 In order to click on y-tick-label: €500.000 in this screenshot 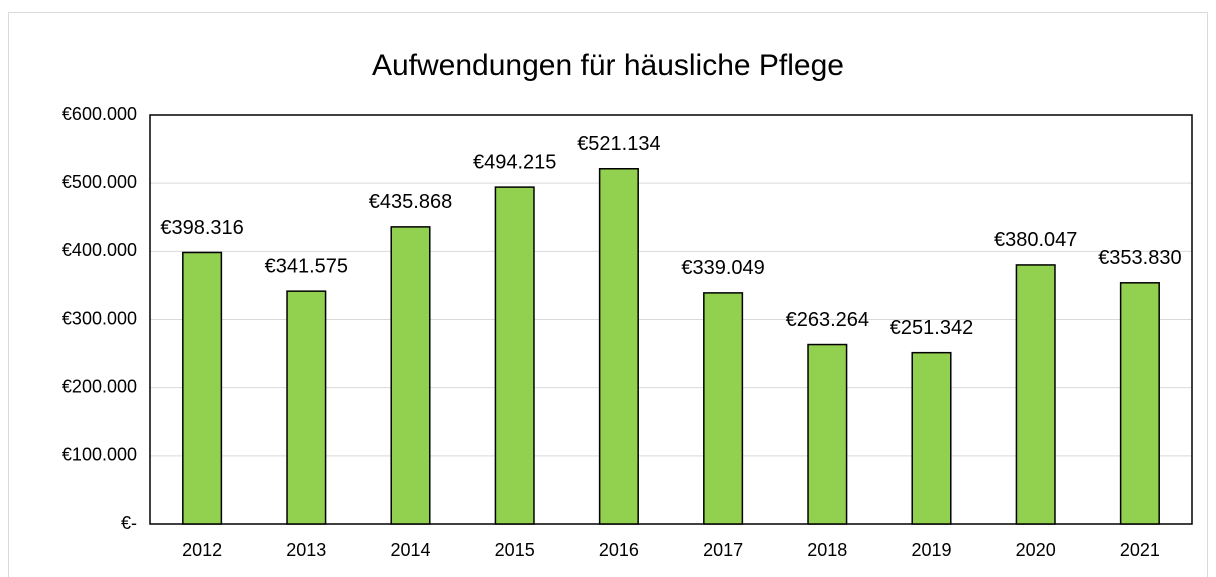, I will do `click(99, 182)`.